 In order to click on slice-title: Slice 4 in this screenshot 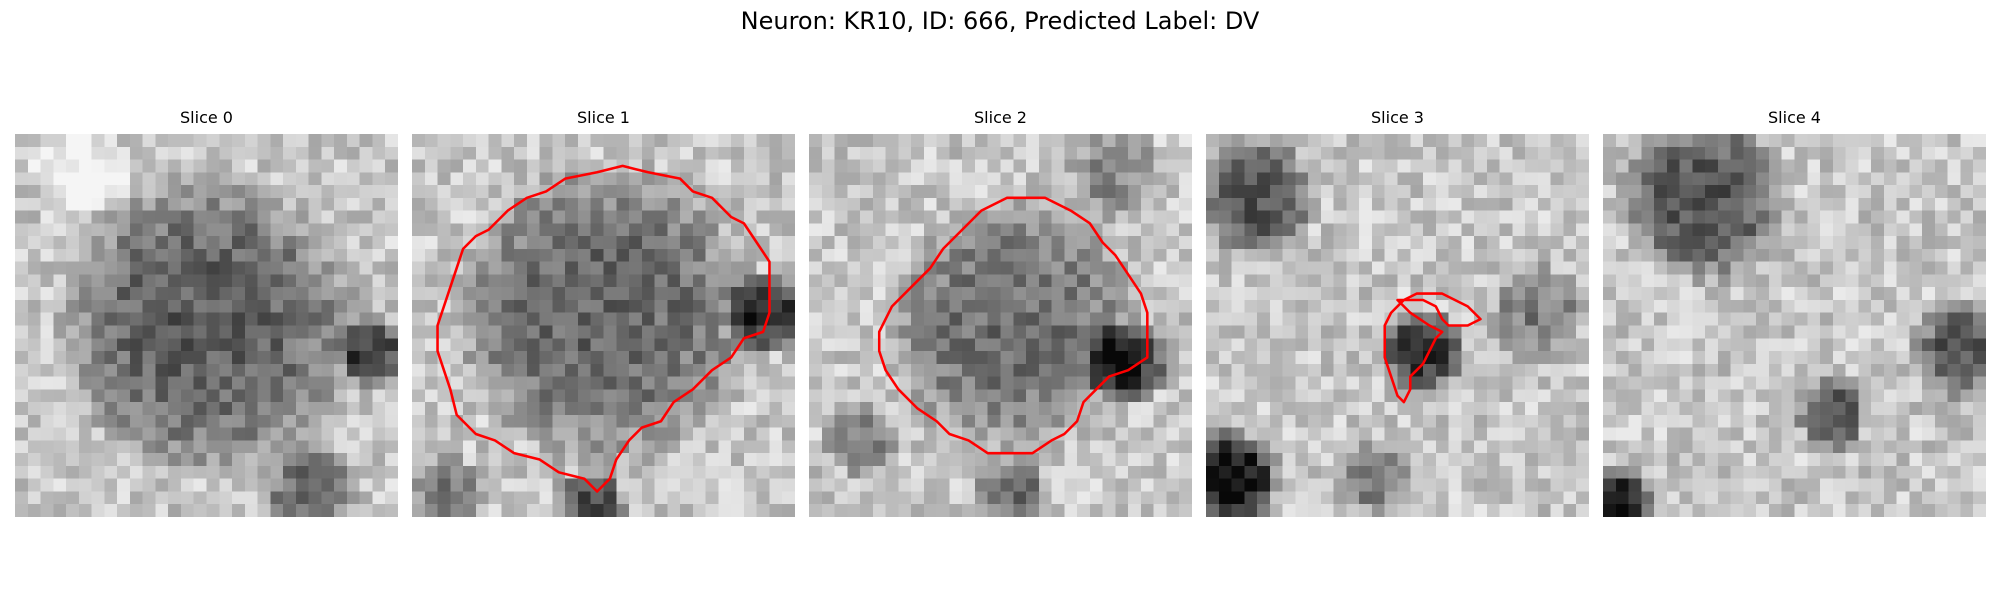, I will do `click(1794, 117)`.